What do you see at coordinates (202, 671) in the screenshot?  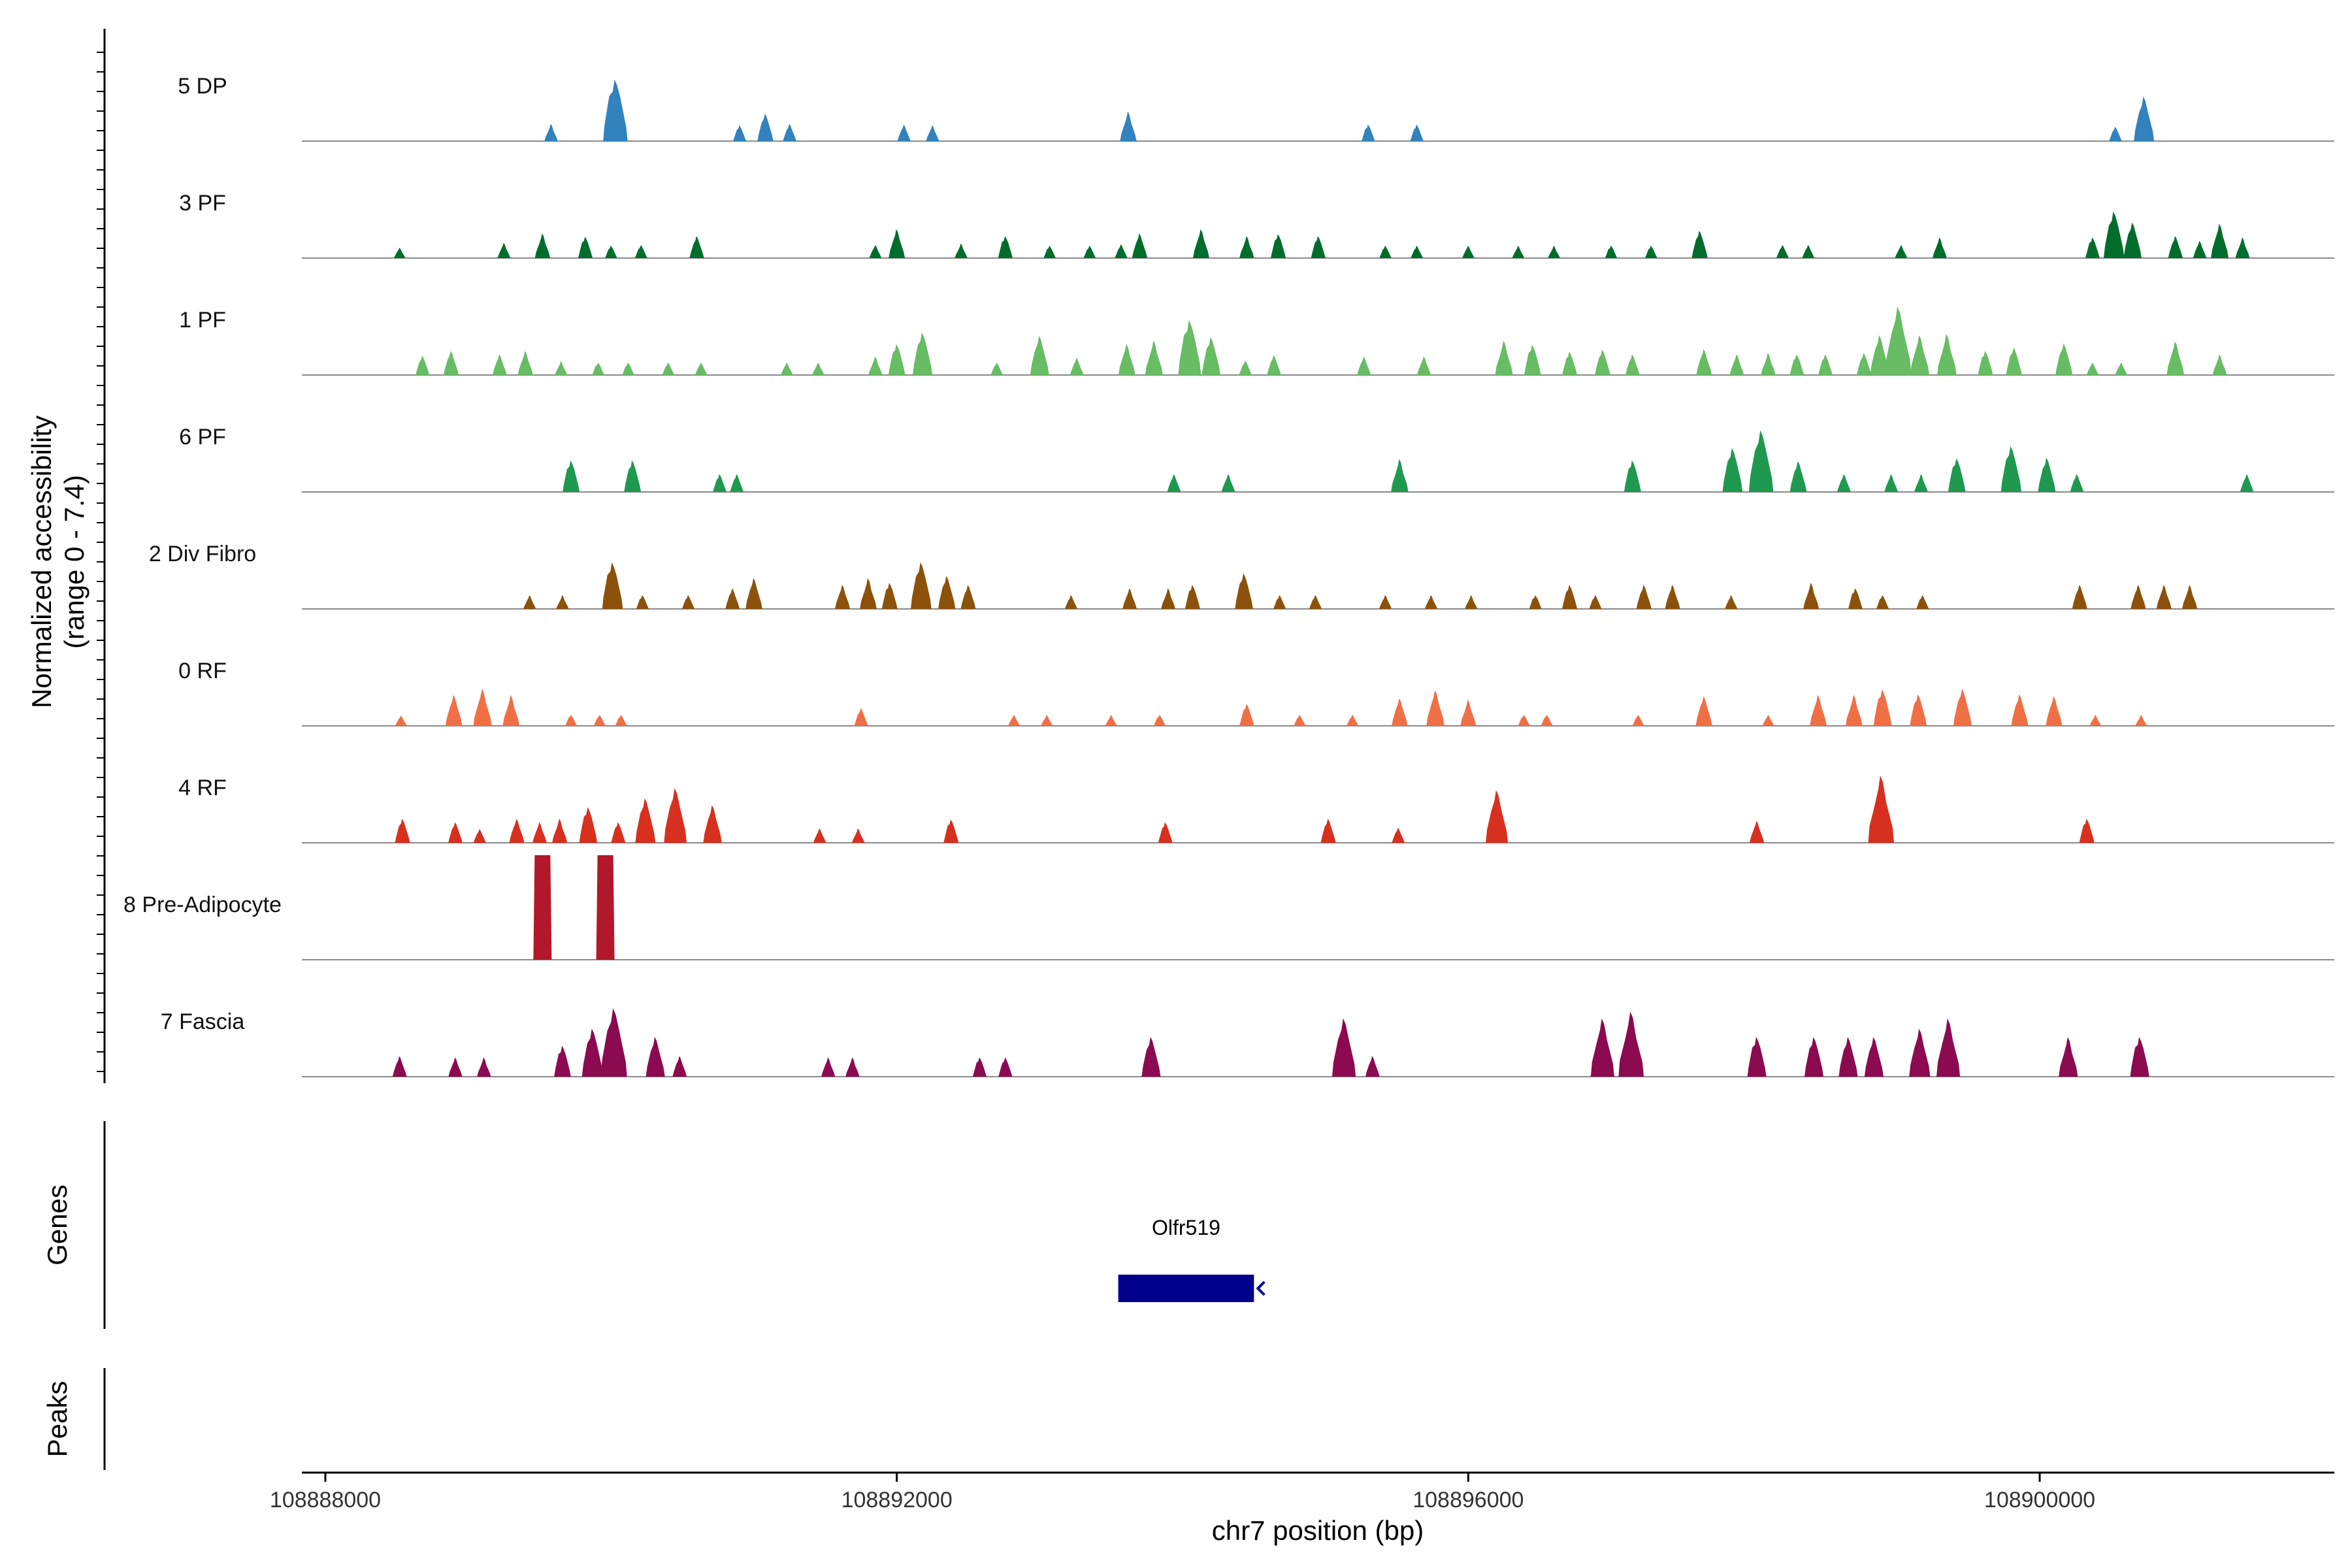 I see `track-label: 0 RF` at bounding box center [202, 671].